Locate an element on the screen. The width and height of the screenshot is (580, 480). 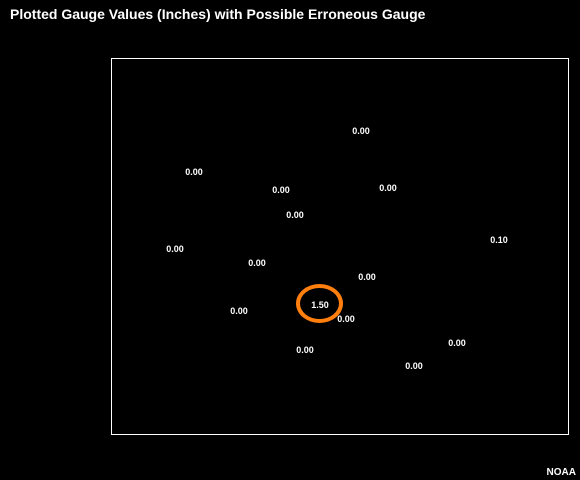
credit-label: NOAA is located at coordinates (561, 472).